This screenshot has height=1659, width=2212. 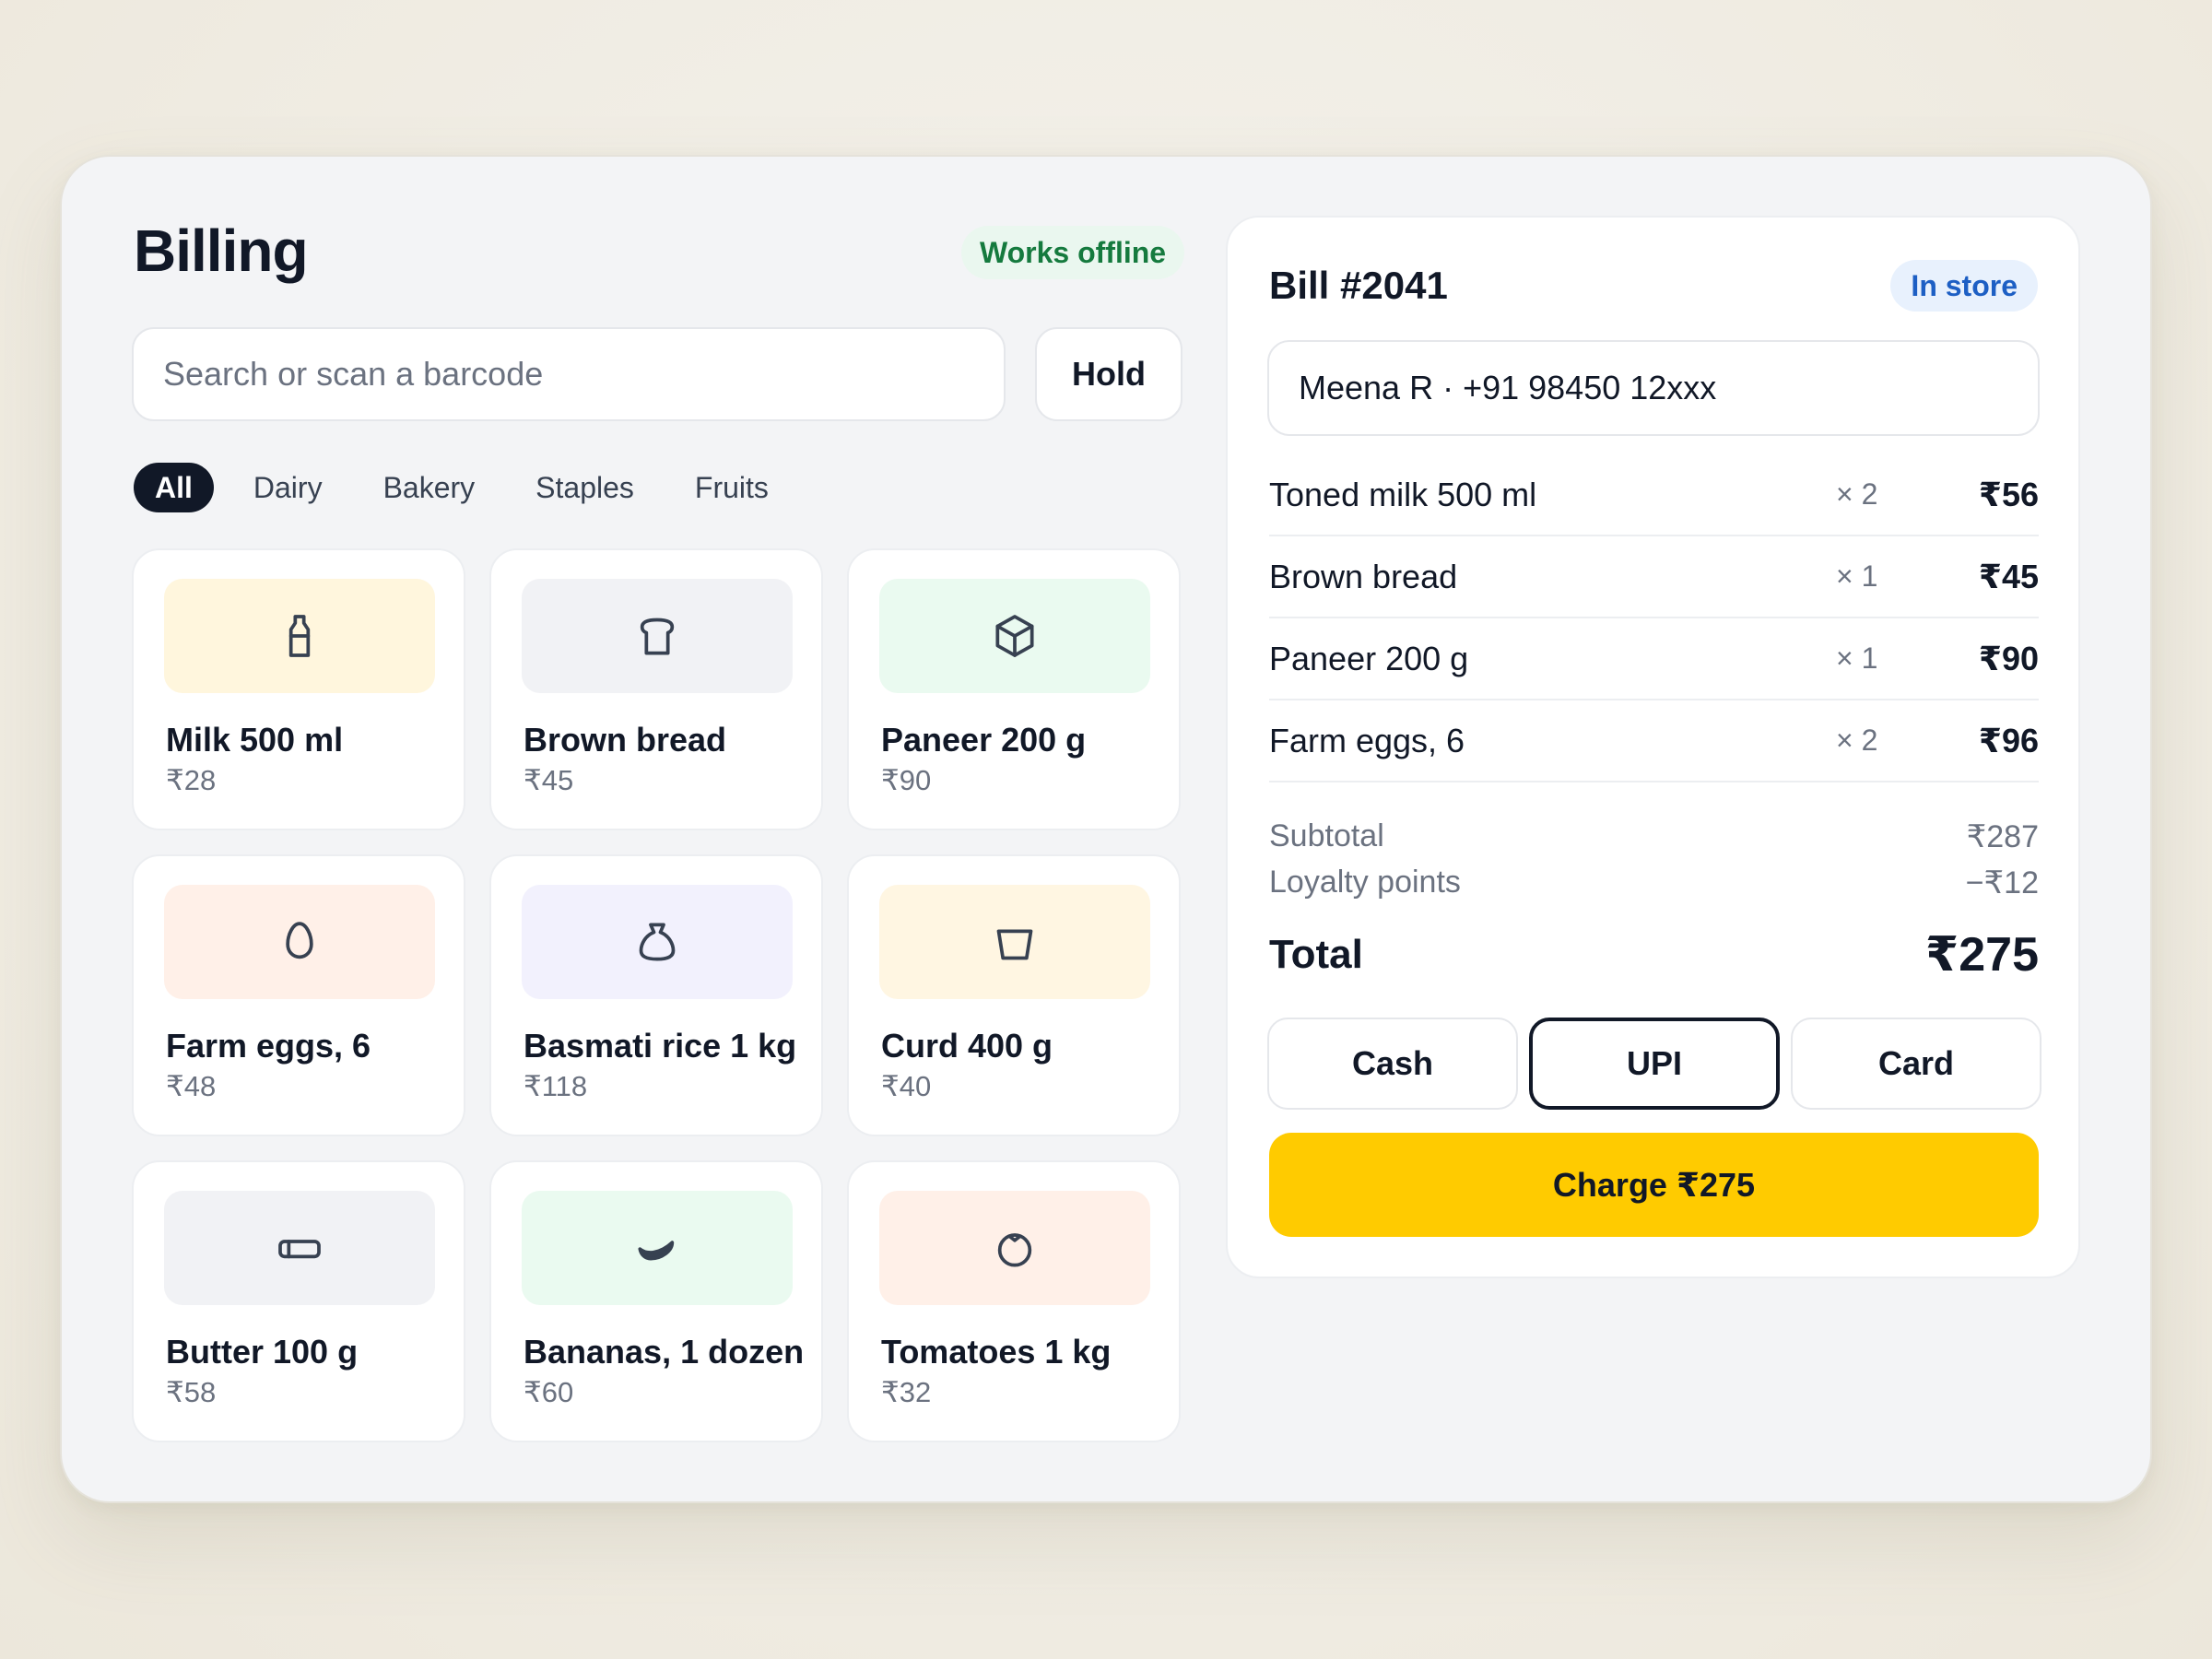 I want to click on product-price: ₹45, so click(x=549, y=780).